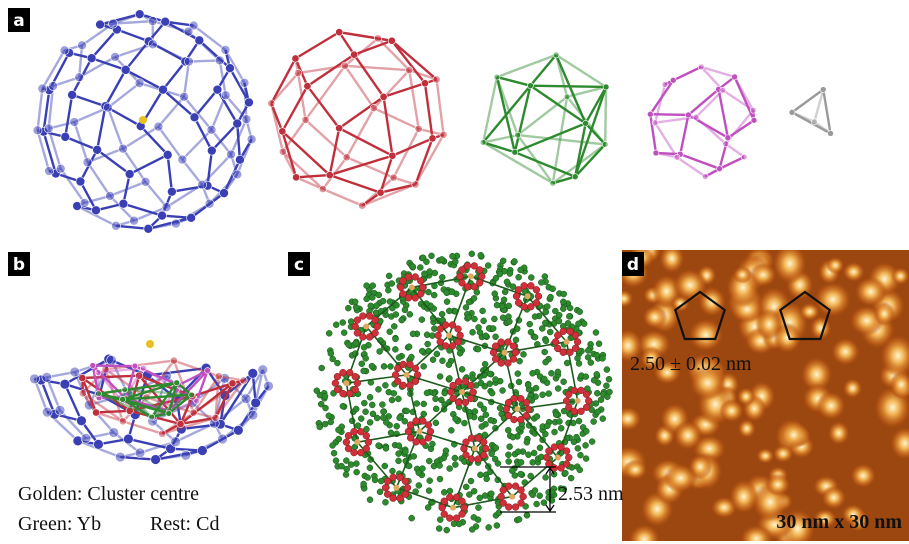  I want to click on field-of-view: 30 nm x 30 nm, so click(839, 522).